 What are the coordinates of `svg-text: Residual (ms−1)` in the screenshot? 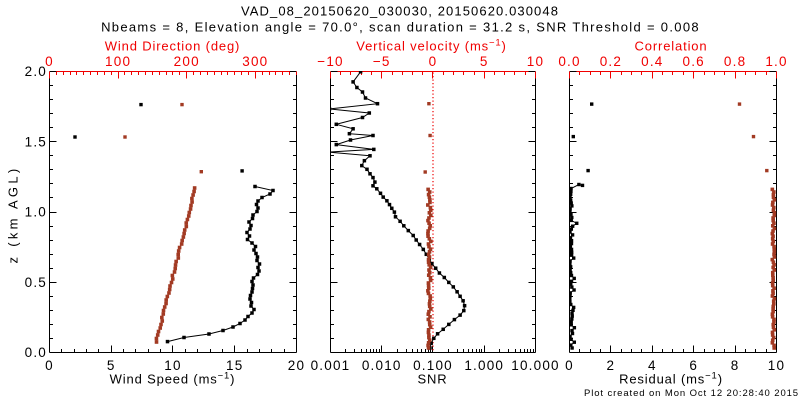 It's located at (671, 379).